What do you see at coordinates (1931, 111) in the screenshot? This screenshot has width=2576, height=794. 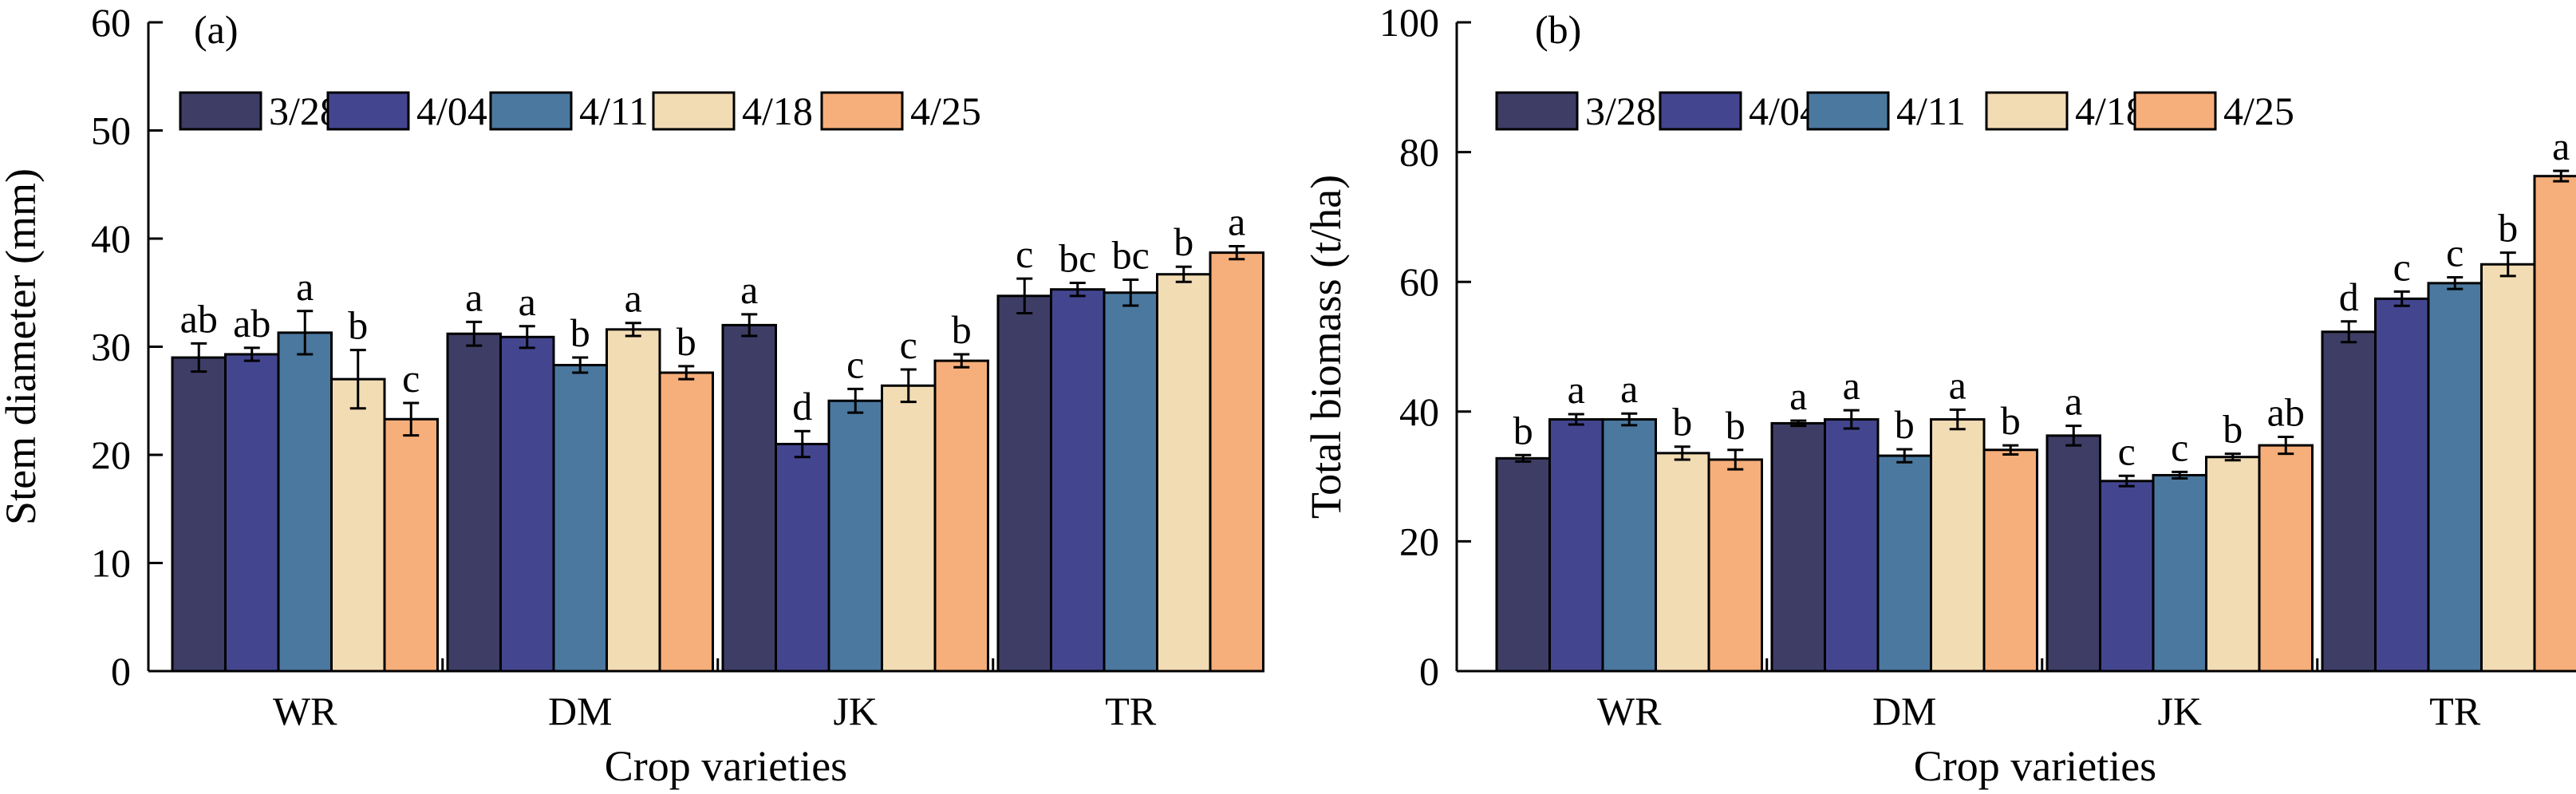 I see `legend-label: 4/11` at bounding box center [1931, 111].